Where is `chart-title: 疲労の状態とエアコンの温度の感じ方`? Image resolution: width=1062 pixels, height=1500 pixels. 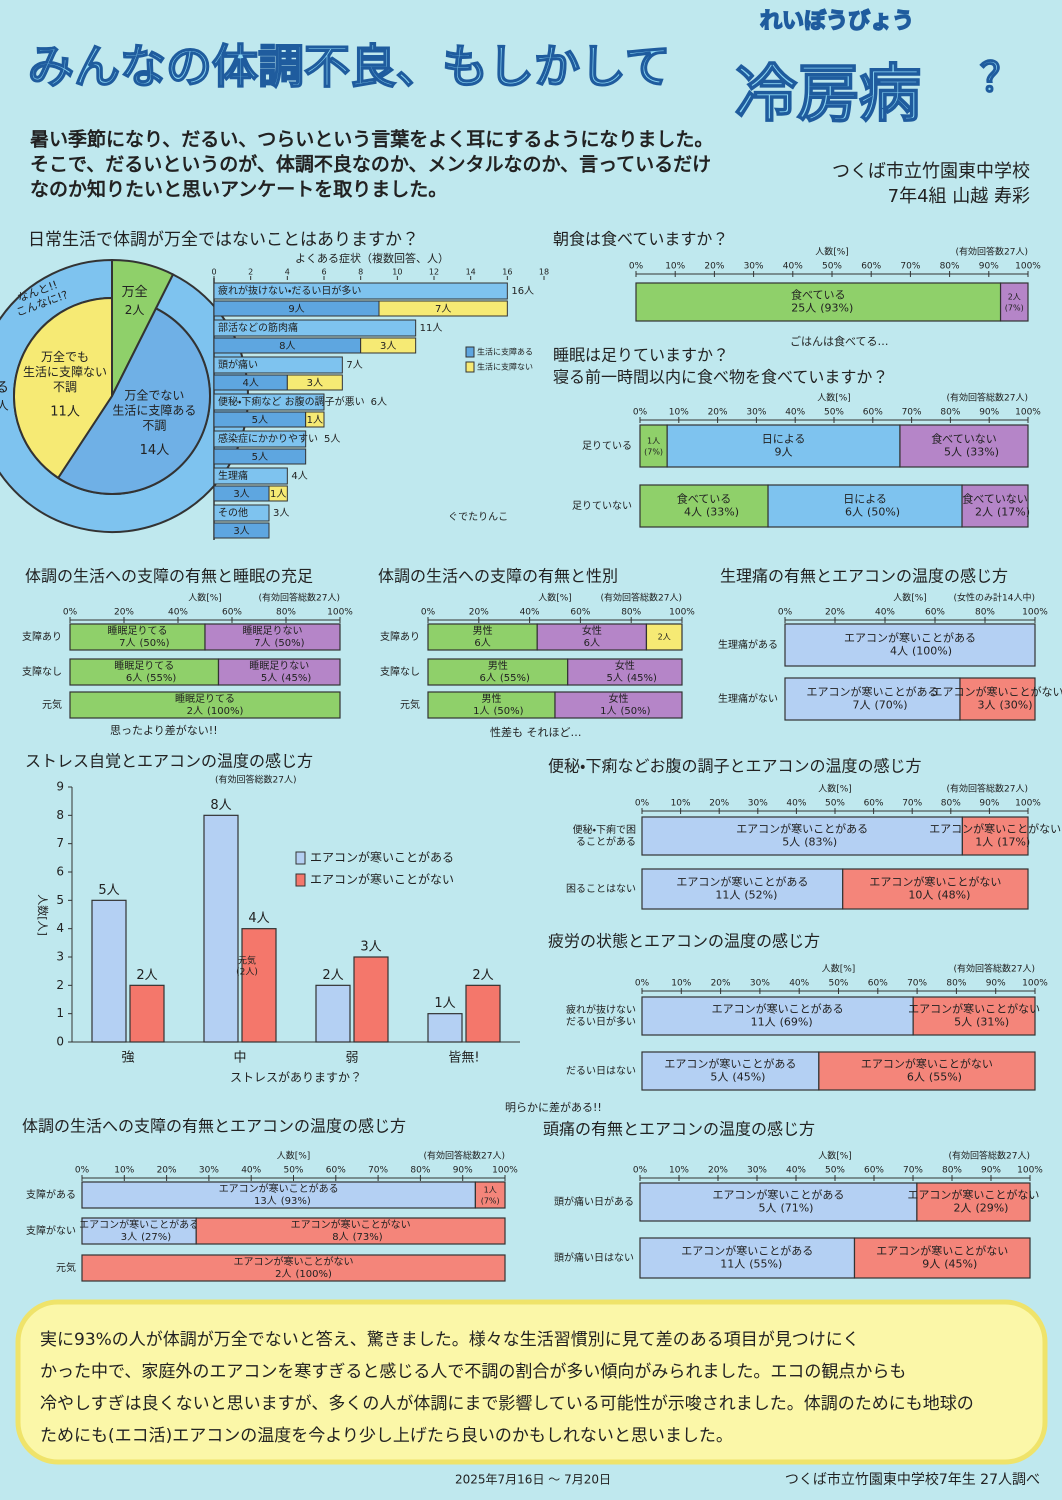 chart-title: 疲労の状態とエアコンの温度の感じ方 is located at coordinates (684, 941).